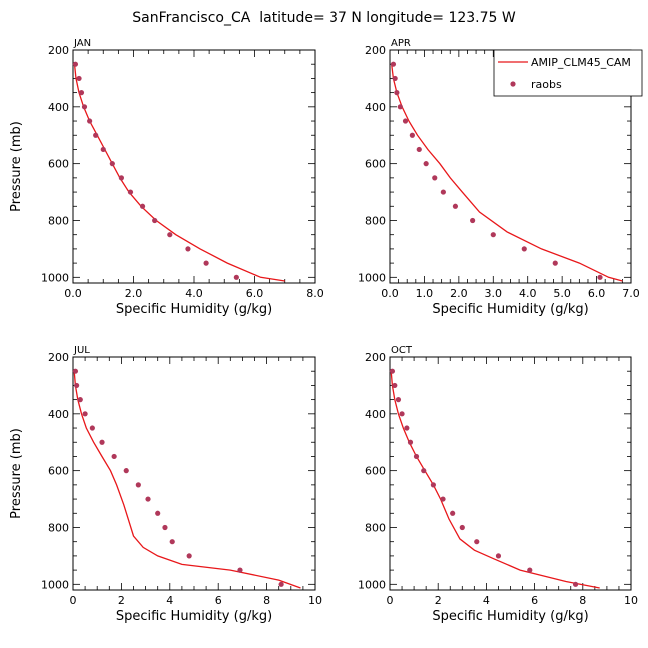 The width and height of the screenshot is (648, 648). Describe the element at coordinates (402, 350) in the screenshot. I see `panel-month-label: OCT` at that location.